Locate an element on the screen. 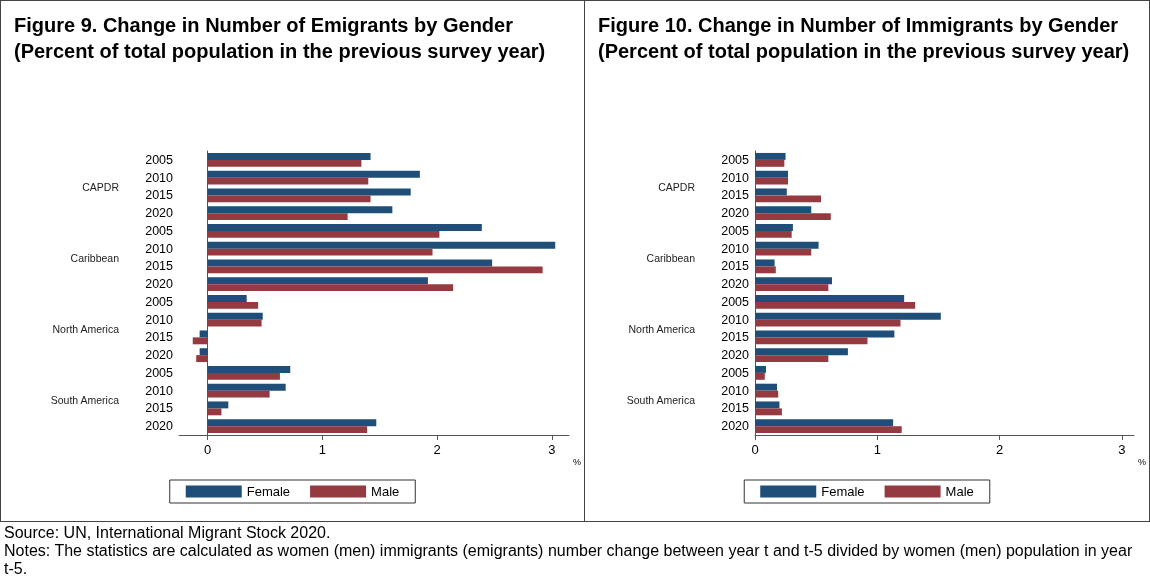  x-tick-label: 2 is located at coordinates (999, 449).